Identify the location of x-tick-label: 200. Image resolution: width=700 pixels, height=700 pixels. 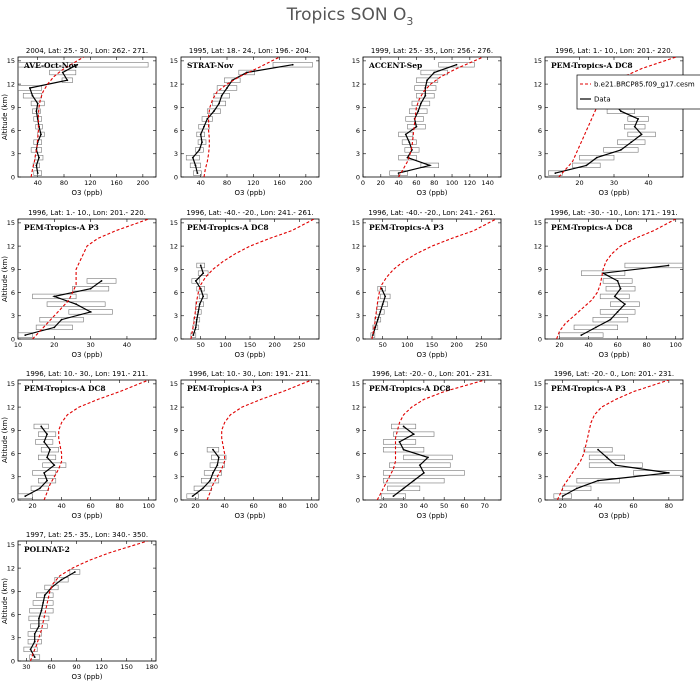
(274, 345).